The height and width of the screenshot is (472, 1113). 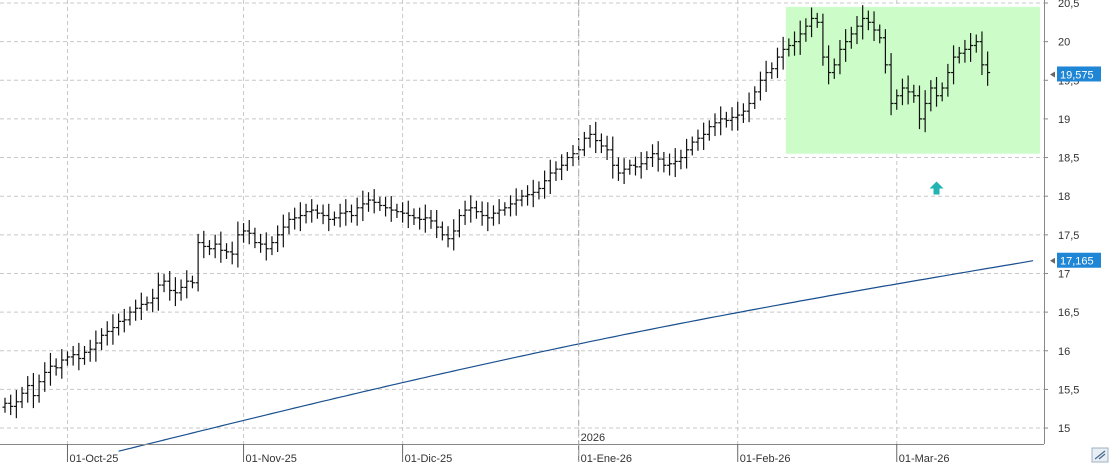 What do you see at coordinates (1064, 43) in the screenshot?
I see `y-tick-label: 20` at bounding box center [1064, 43].